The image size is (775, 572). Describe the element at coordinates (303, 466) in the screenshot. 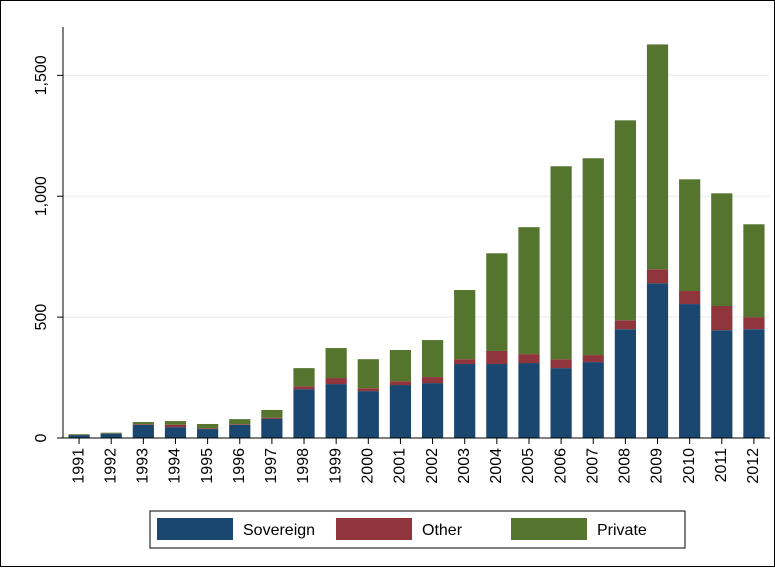

I see `x-tick-label: 1998` at that location.